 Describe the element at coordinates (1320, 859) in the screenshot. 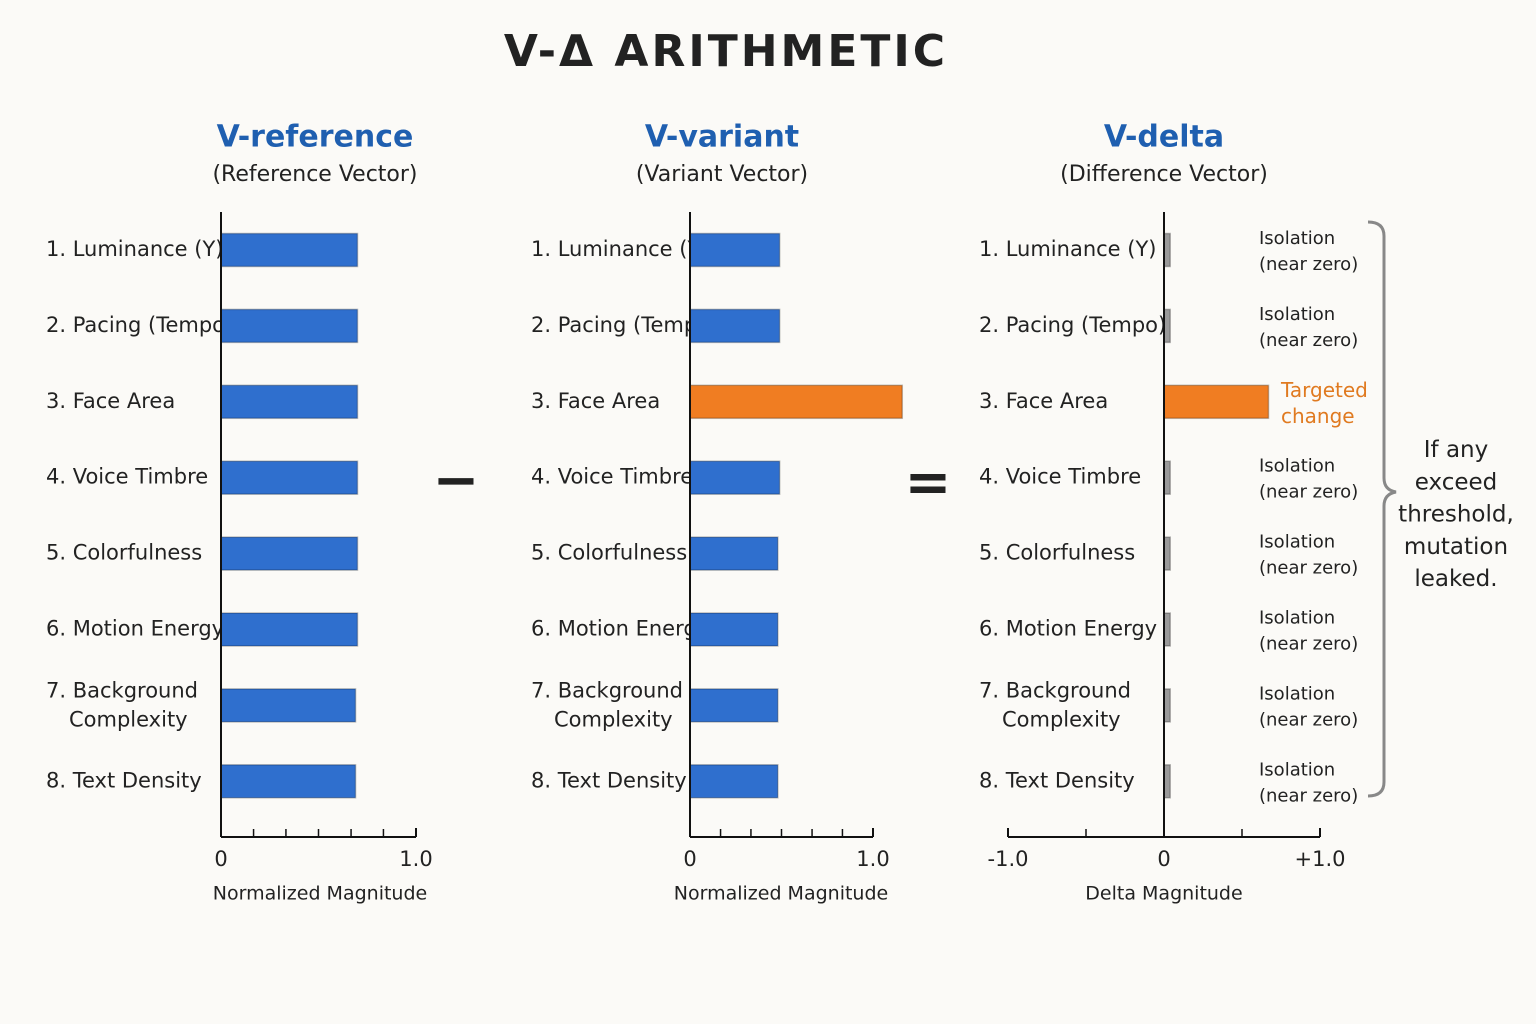

I see `x-tick-label: +1.0` at that location.